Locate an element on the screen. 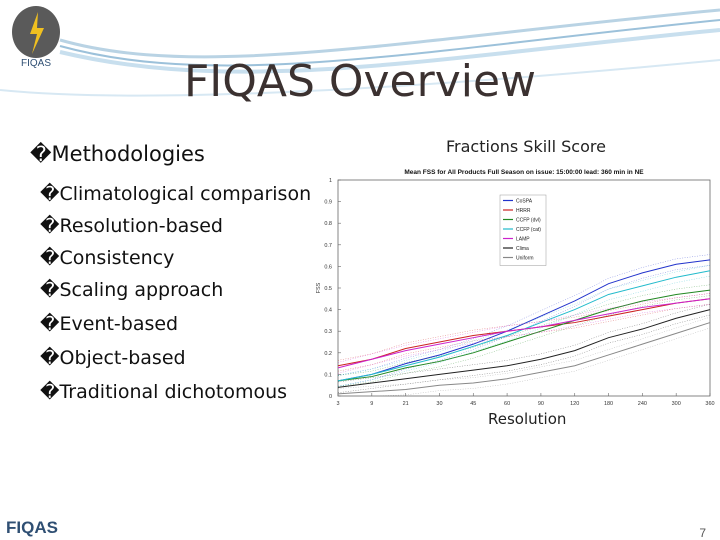 The height and width of the screenshot is (540, 720). footer-logo: FIQAS is located at coordinates (32, 527).